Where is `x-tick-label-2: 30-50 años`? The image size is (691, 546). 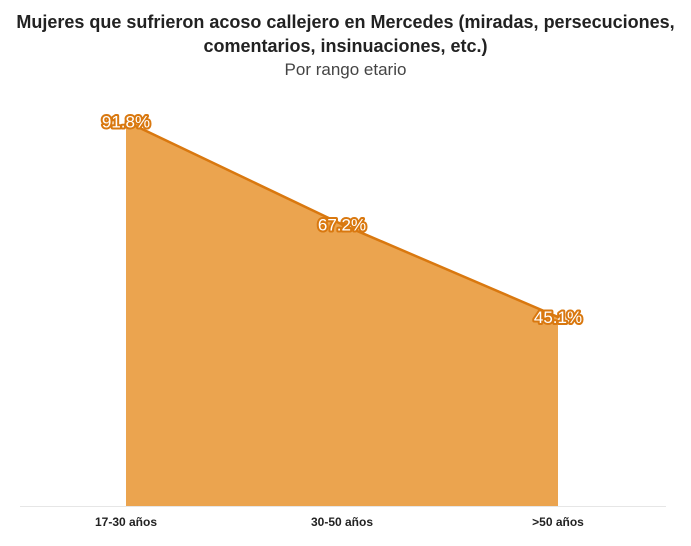
x-tick-label-2: 30-50 años is located at coordinates (342, 522).